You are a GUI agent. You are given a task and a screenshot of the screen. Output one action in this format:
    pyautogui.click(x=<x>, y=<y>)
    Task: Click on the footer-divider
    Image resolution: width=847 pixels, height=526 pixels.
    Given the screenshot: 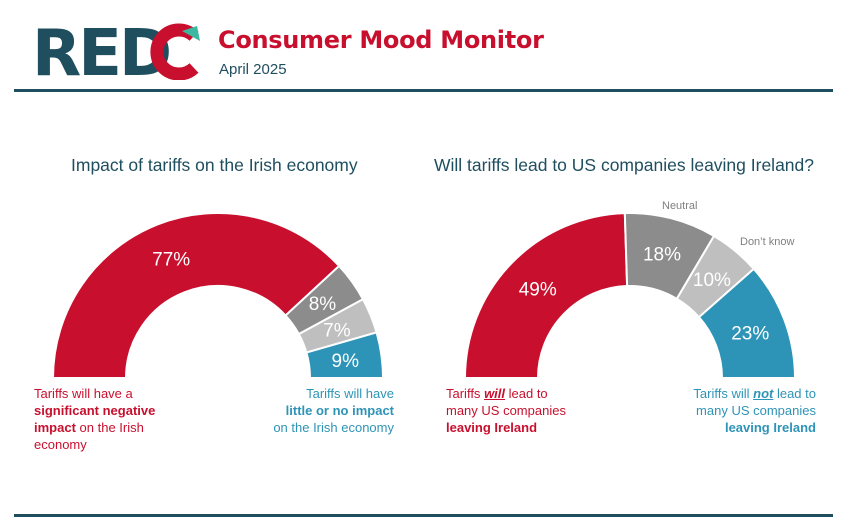 What is the action you would take?
    pyautogui.click(x=423, y=515)
    